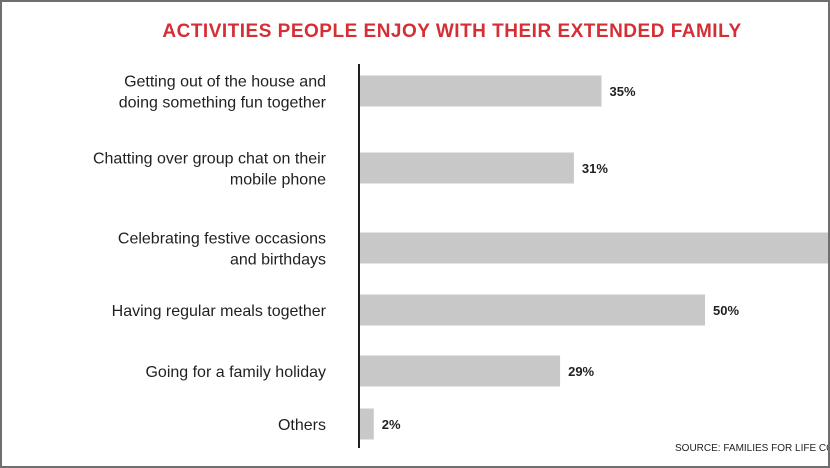  What do you see at coordinates (219, 311) in the screenshot?
I see `category-label-3: Having regular meals together` at bounding box center [219, 311].